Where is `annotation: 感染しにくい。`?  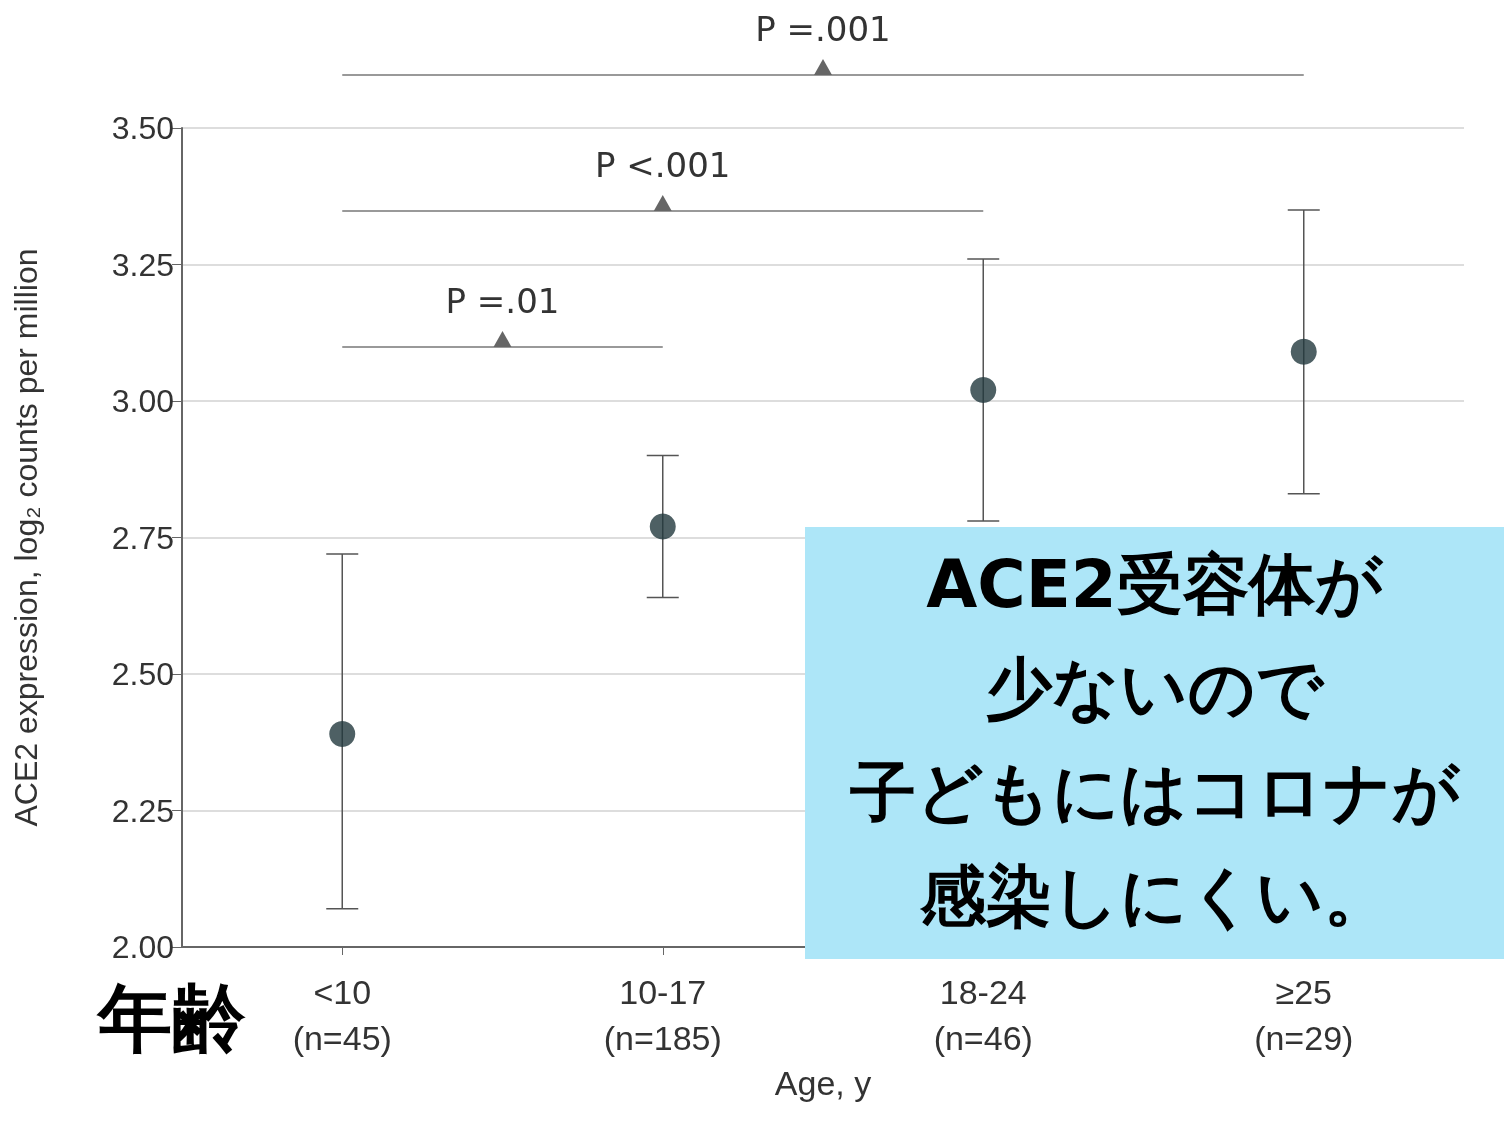 annotation: 感染しにくい。 is located at coordinates (1154, 897).